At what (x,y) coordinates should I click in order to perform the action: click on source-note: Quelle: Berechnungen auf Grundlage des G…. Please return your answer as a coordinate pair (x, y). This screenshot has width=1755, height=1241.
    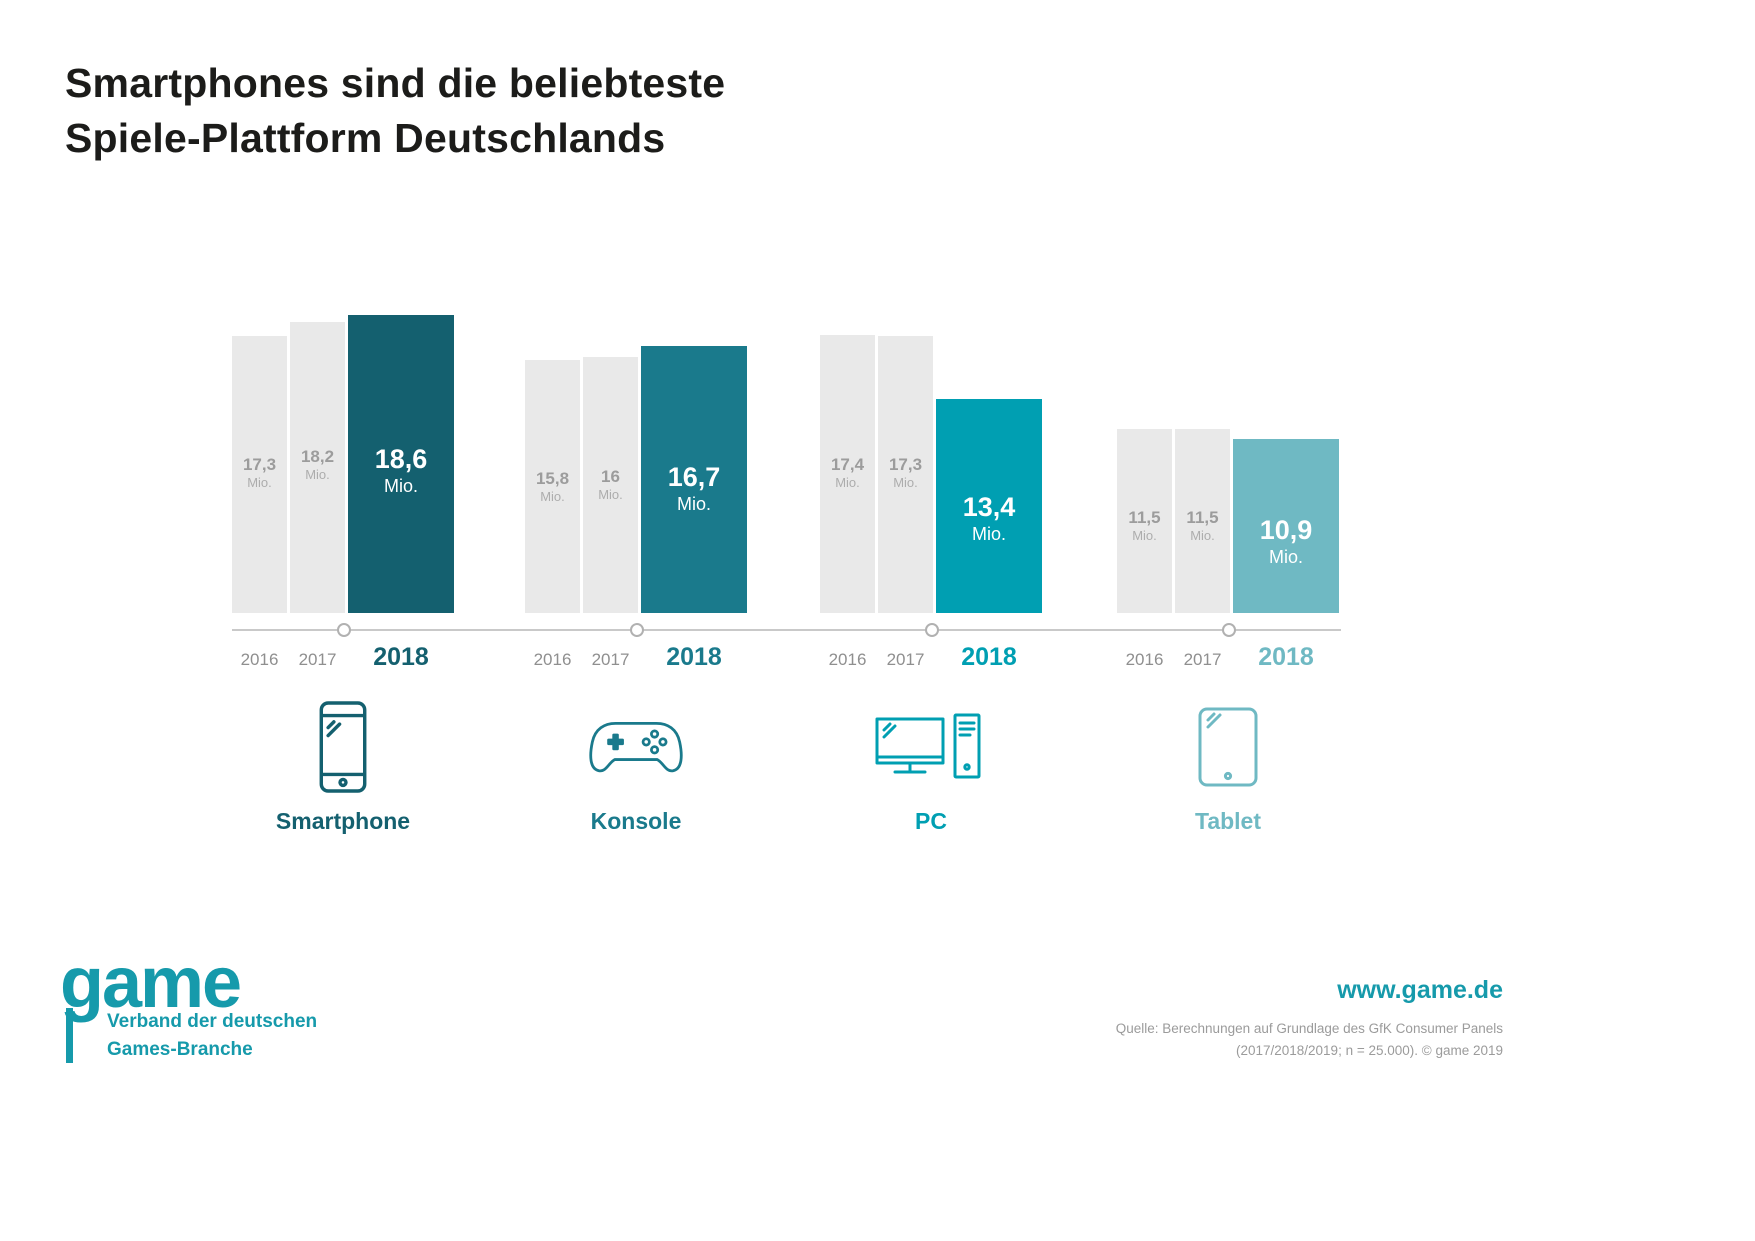
    Looking at the image, I should click on (1309, 1039).